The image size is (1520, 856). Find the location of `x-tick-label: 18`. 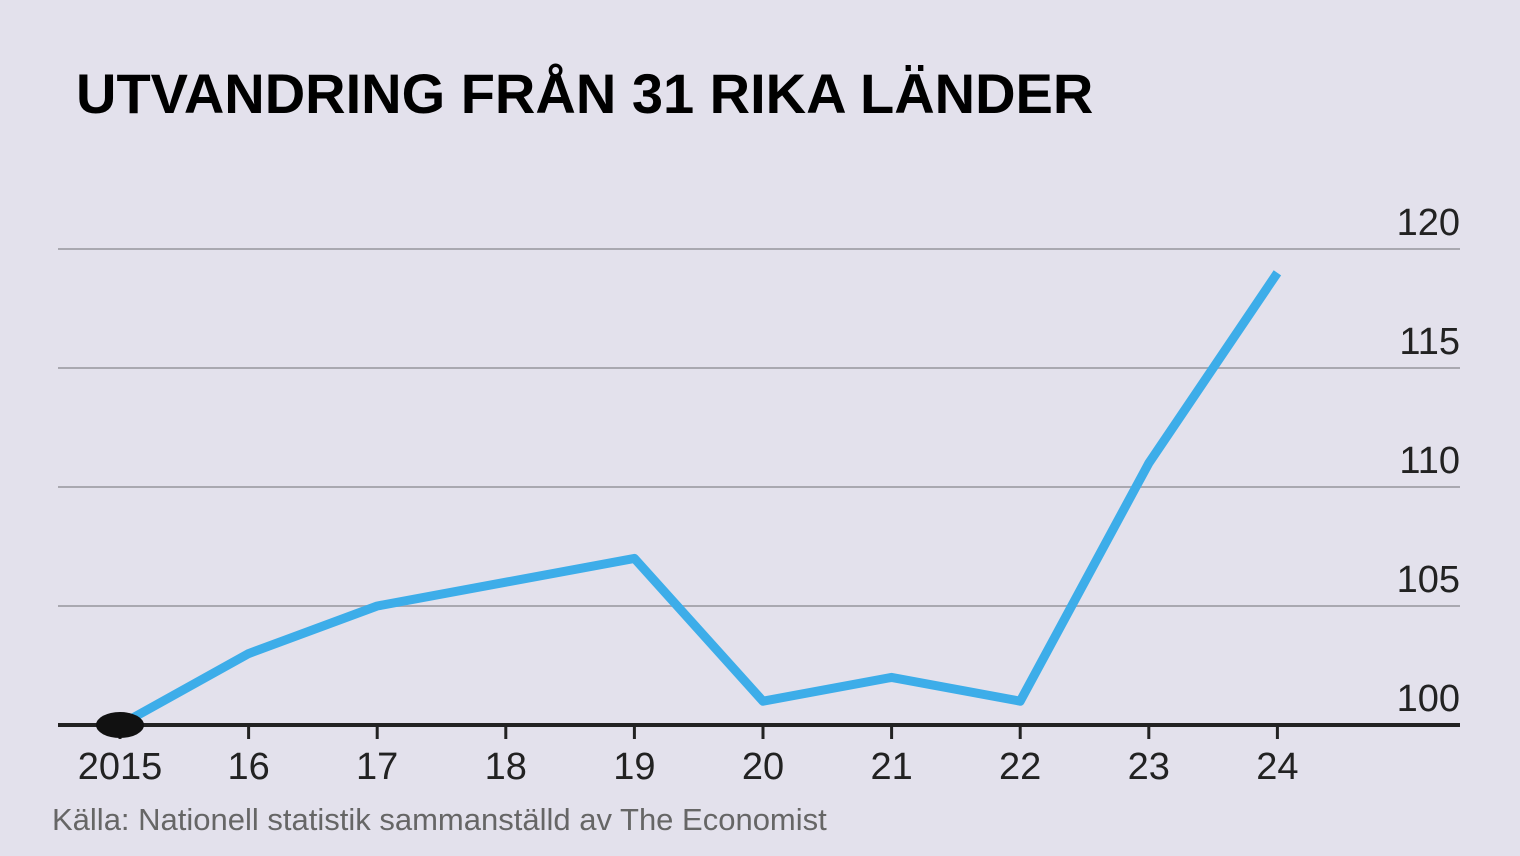

x-tick-label: 18 is located at coordinates (506, 767).